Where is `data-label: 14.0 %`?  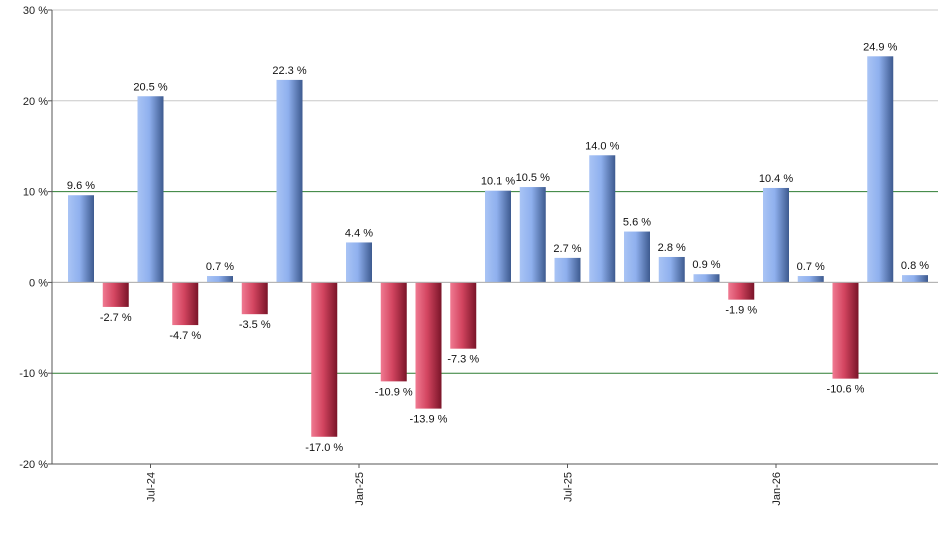
data-label: 14.0 % is located at coordinates (602, 146).